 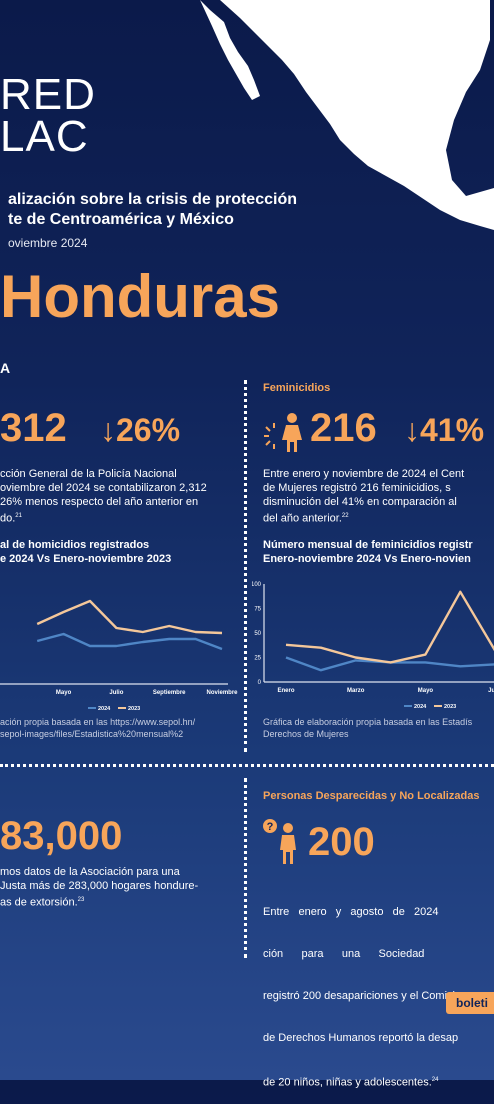 I want to click on missing-para-line1: Entre enero y agosto de 2024, so click(x=351, y=912).